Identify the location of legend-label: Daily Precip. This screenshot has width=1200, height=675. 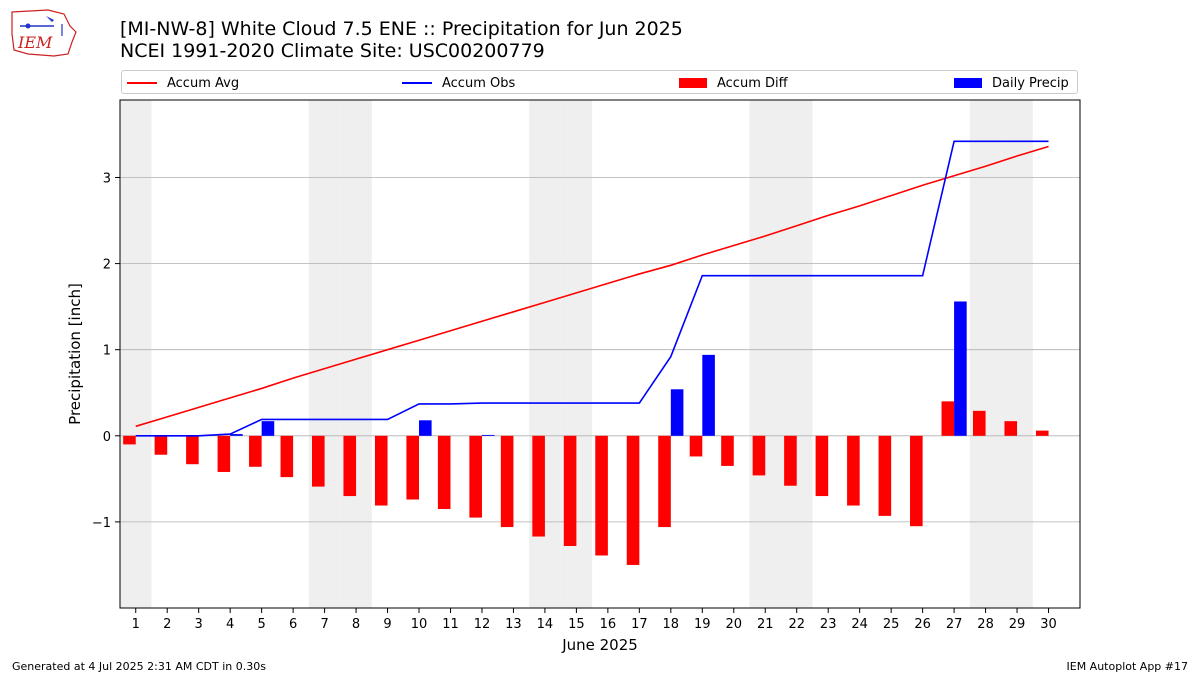
(1030, 83).